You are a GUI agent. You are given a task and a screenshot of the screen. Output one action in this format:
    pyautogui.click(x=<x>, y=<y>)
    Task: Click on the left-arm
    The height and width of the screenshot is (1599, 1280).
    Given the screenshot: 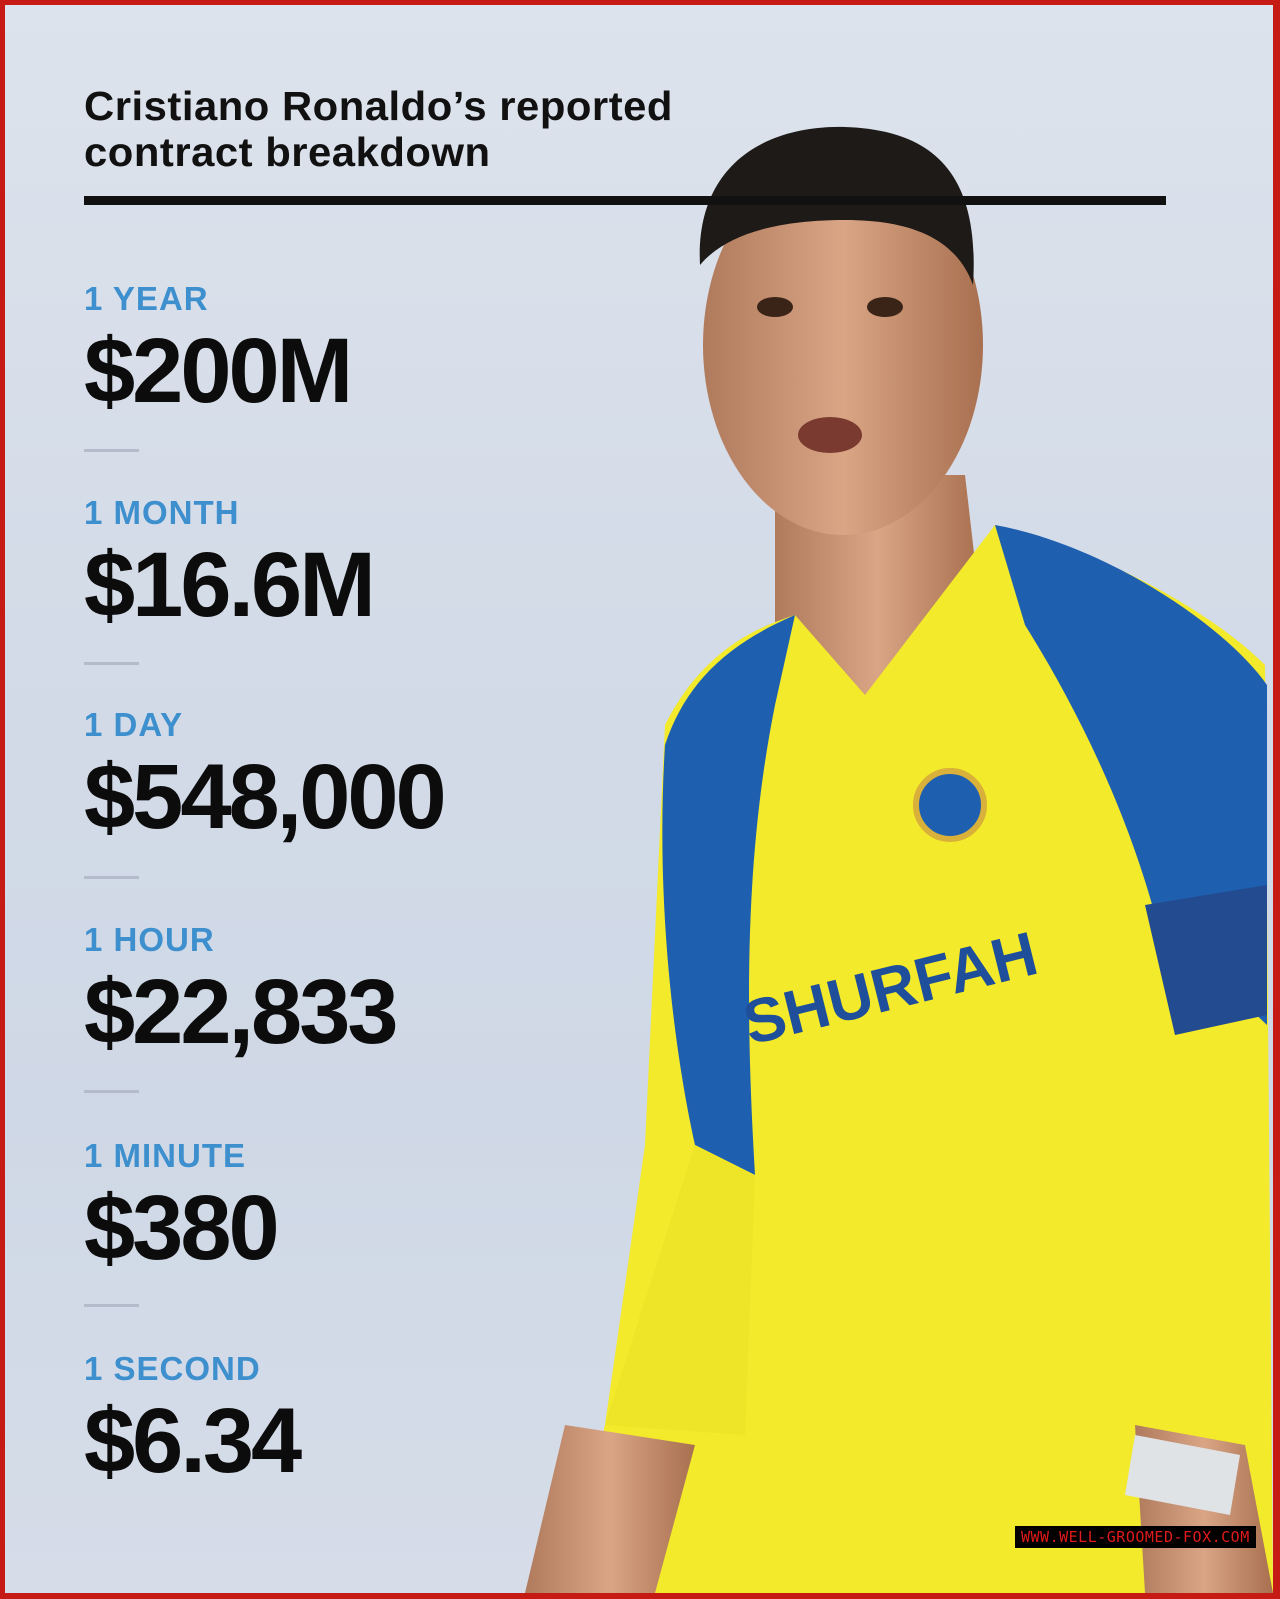 What is the action you would take?
    pyautogui.click(x=680, y=1290)
    